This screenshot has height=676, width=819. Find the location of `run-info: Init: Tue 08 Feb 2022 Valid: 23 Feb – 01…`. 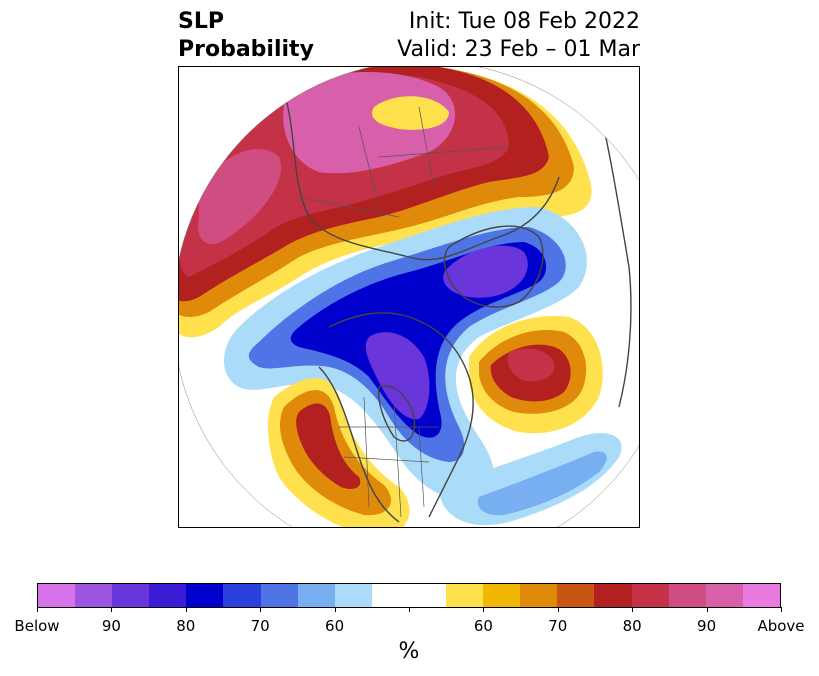

run-info: Init: Tue 08 Feb 2022 Valid: 23 Feb – 01… is located at coordinates (518, 36).